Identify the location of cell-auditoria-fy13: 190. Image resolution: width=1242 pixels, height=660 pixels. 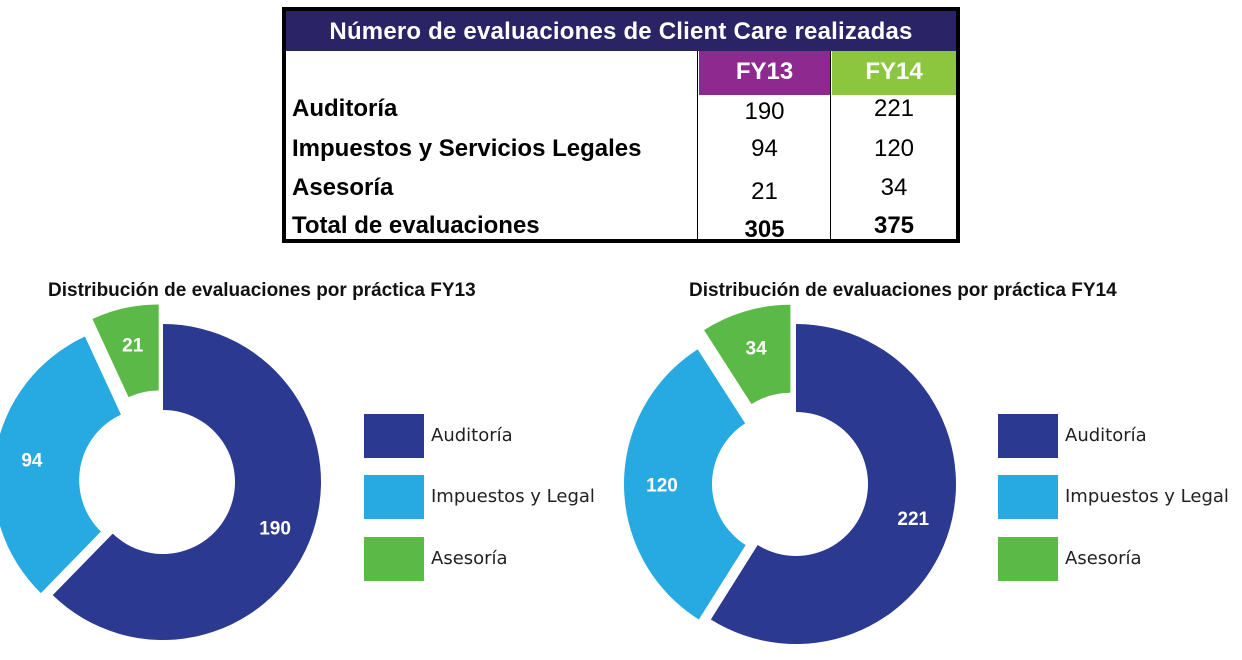
(764, 111).